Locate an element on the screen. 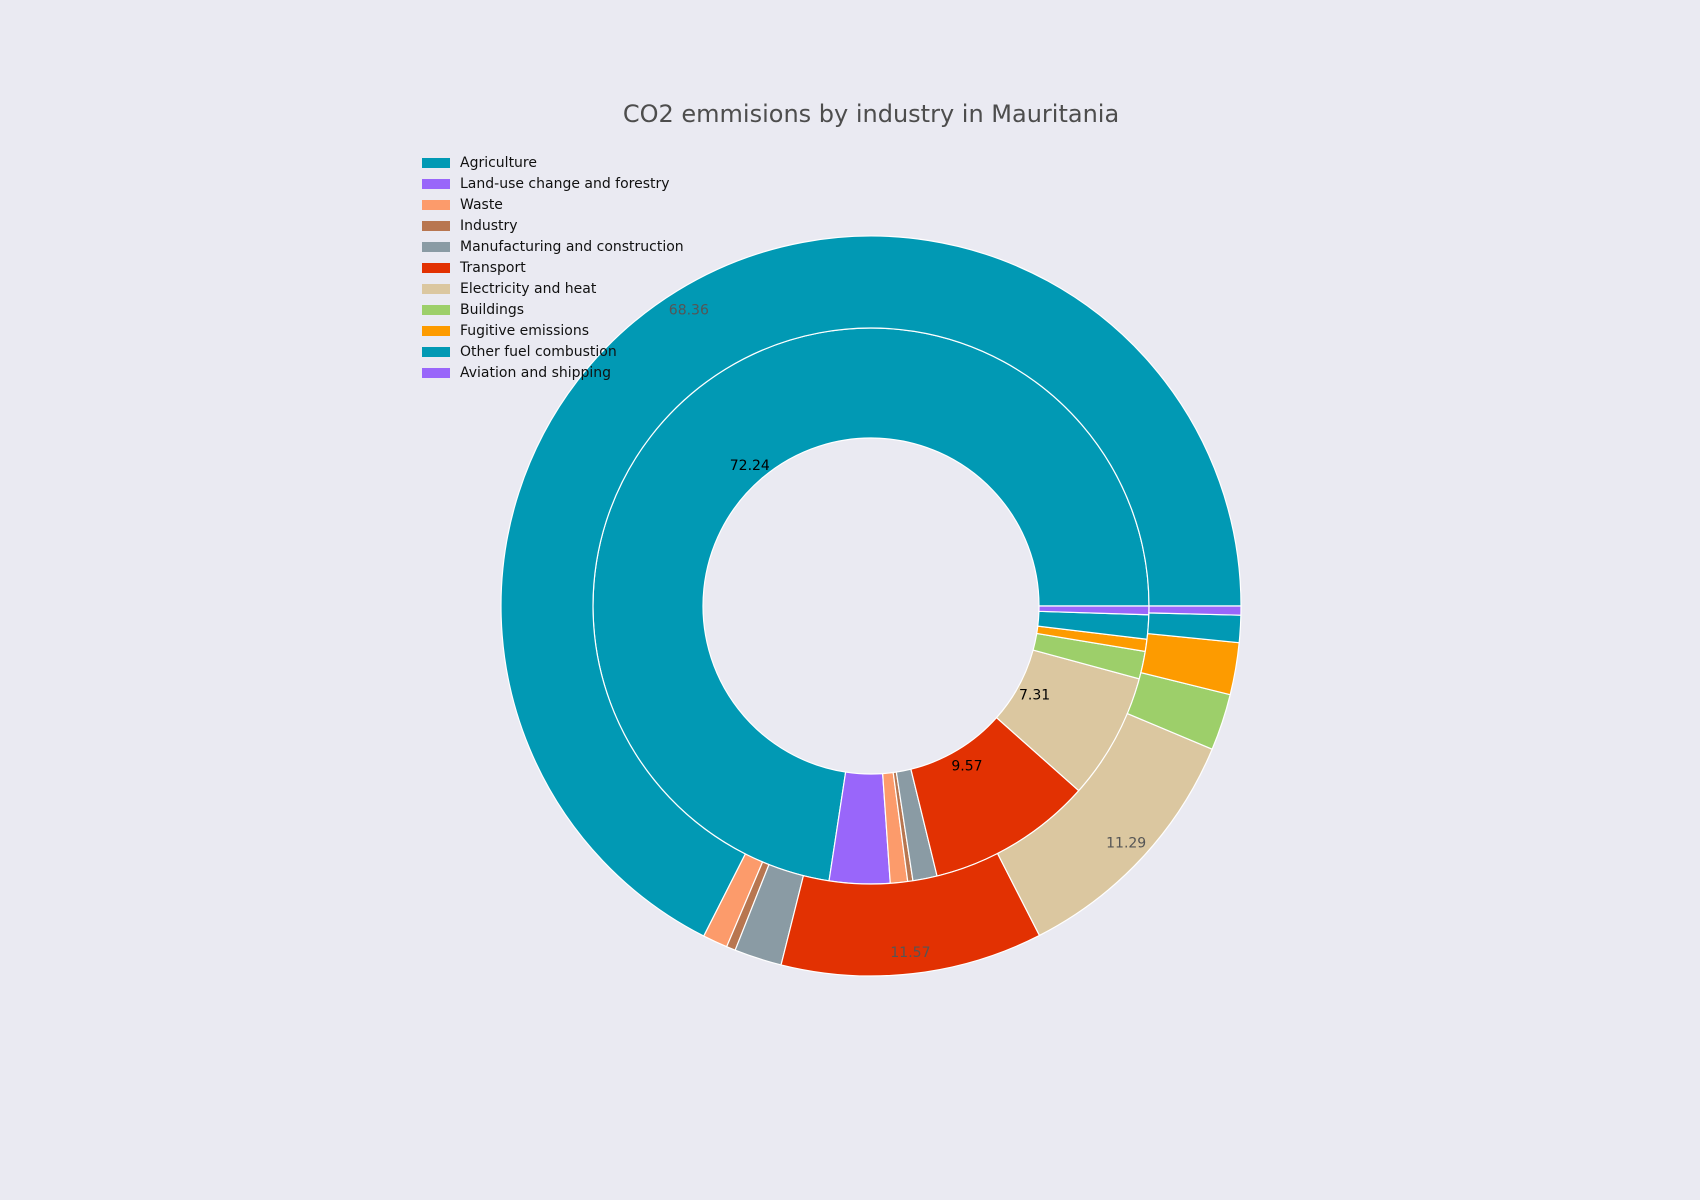  legend-item-land-use-change-and-forestry: Land-use change and forestry is located at coordinates (553, 183).